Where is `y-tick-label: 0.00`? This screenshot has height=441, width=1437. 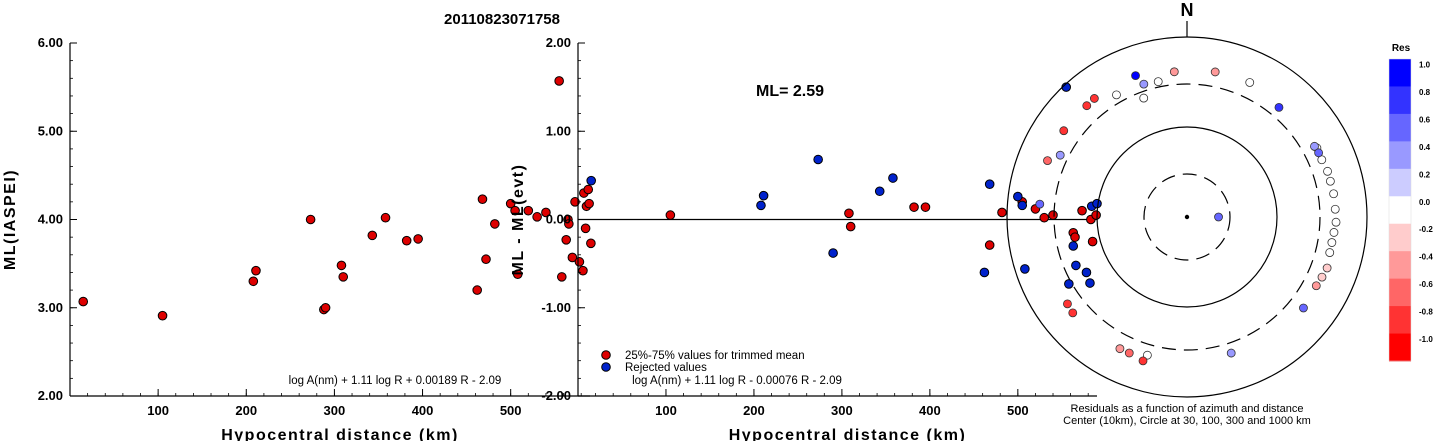 y-tick-label: 0.00 is located at coordinates (558, 219).